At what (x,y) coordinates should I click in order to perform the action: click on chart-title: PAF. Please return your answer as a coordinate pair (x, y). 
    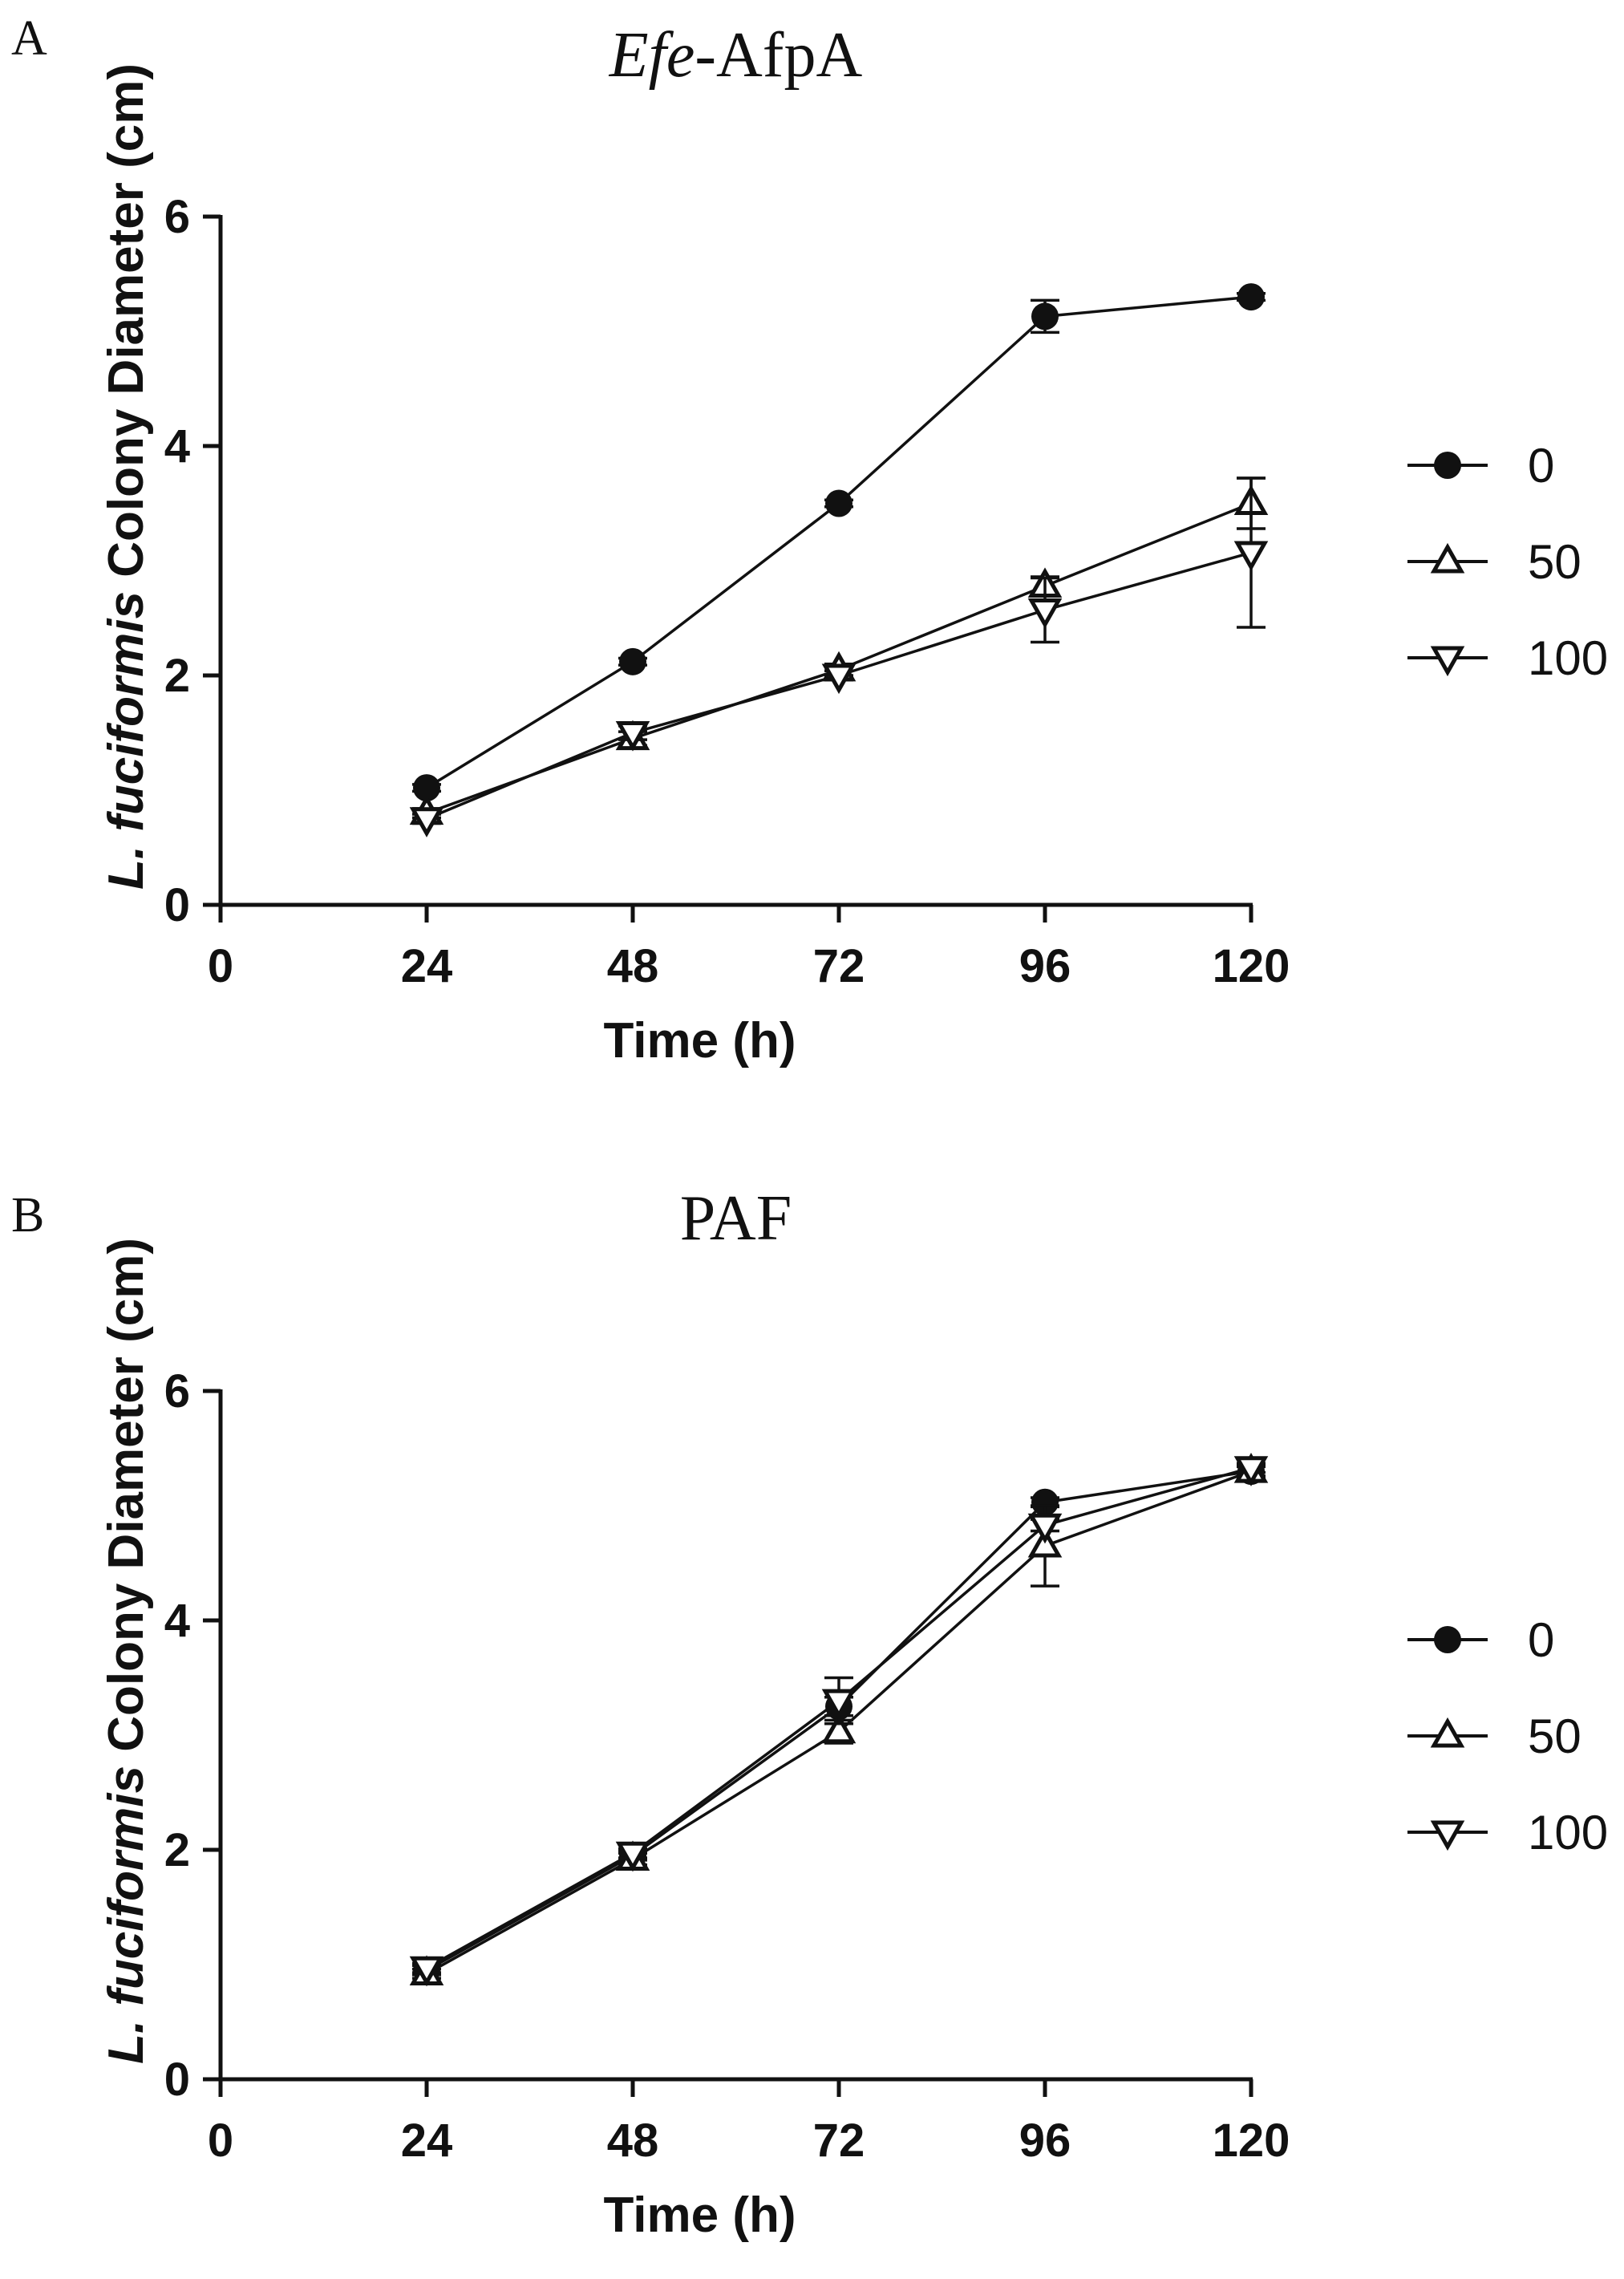
    Looking at the image, I should click on (736, 1218).